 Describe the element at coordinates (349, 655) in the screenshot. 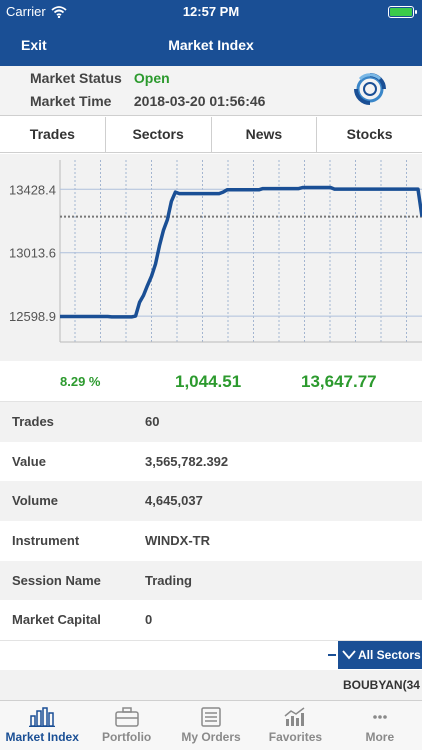

I see `chevron-down-icon` at that location.